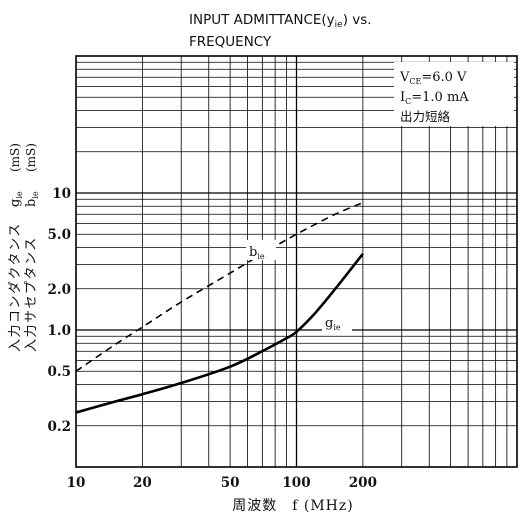 This screenshot has width=523, height=521. What do you see at coordinates (76, 483) in the screenshot?
I see `x-tick-label: 10` at bounding box center [76, 483].